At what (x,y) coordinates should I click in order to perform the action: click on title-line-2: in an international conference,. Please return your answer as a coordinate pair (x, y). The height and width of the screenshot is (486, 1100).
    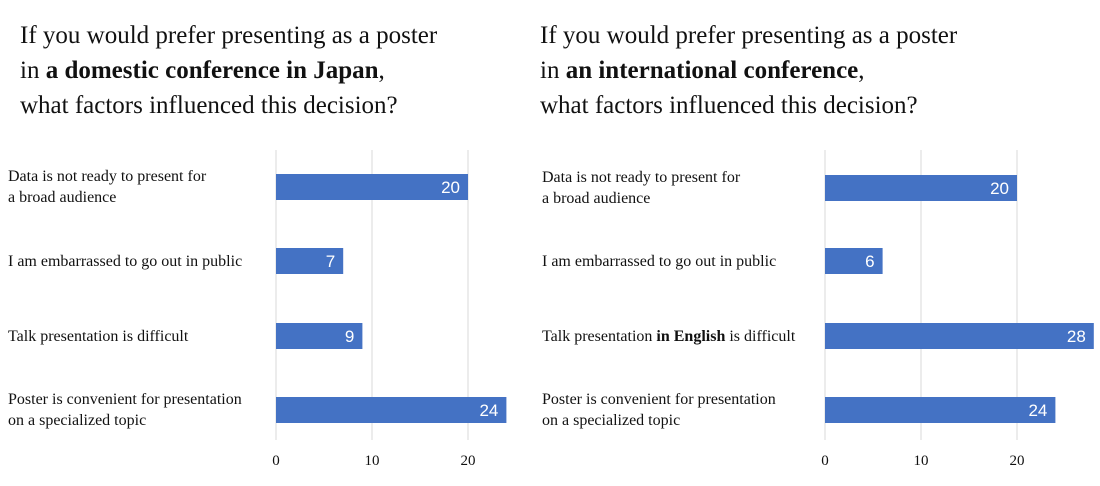
    Looking at the image, I should click on (702, 70).